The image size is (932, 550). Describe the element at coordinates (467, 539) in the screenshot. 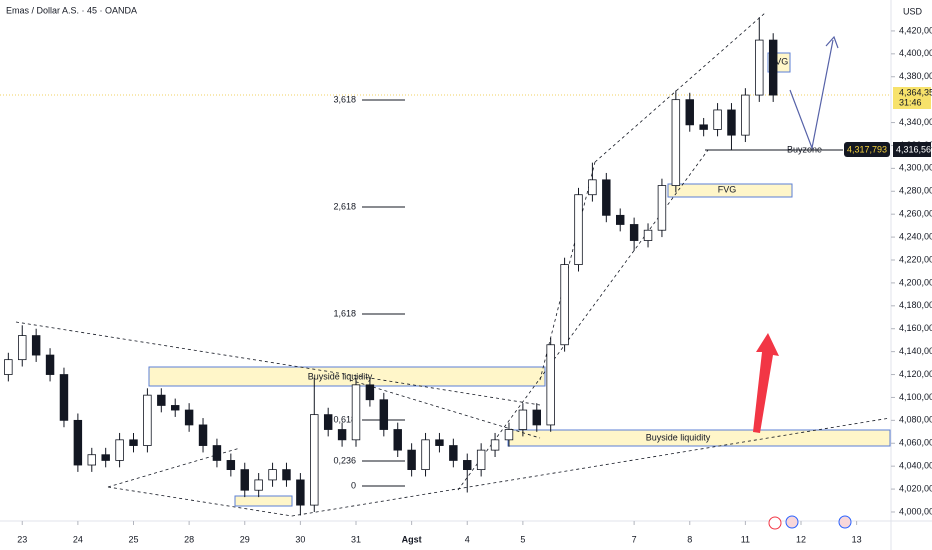

I see `x-tick-label: 4` at that location.